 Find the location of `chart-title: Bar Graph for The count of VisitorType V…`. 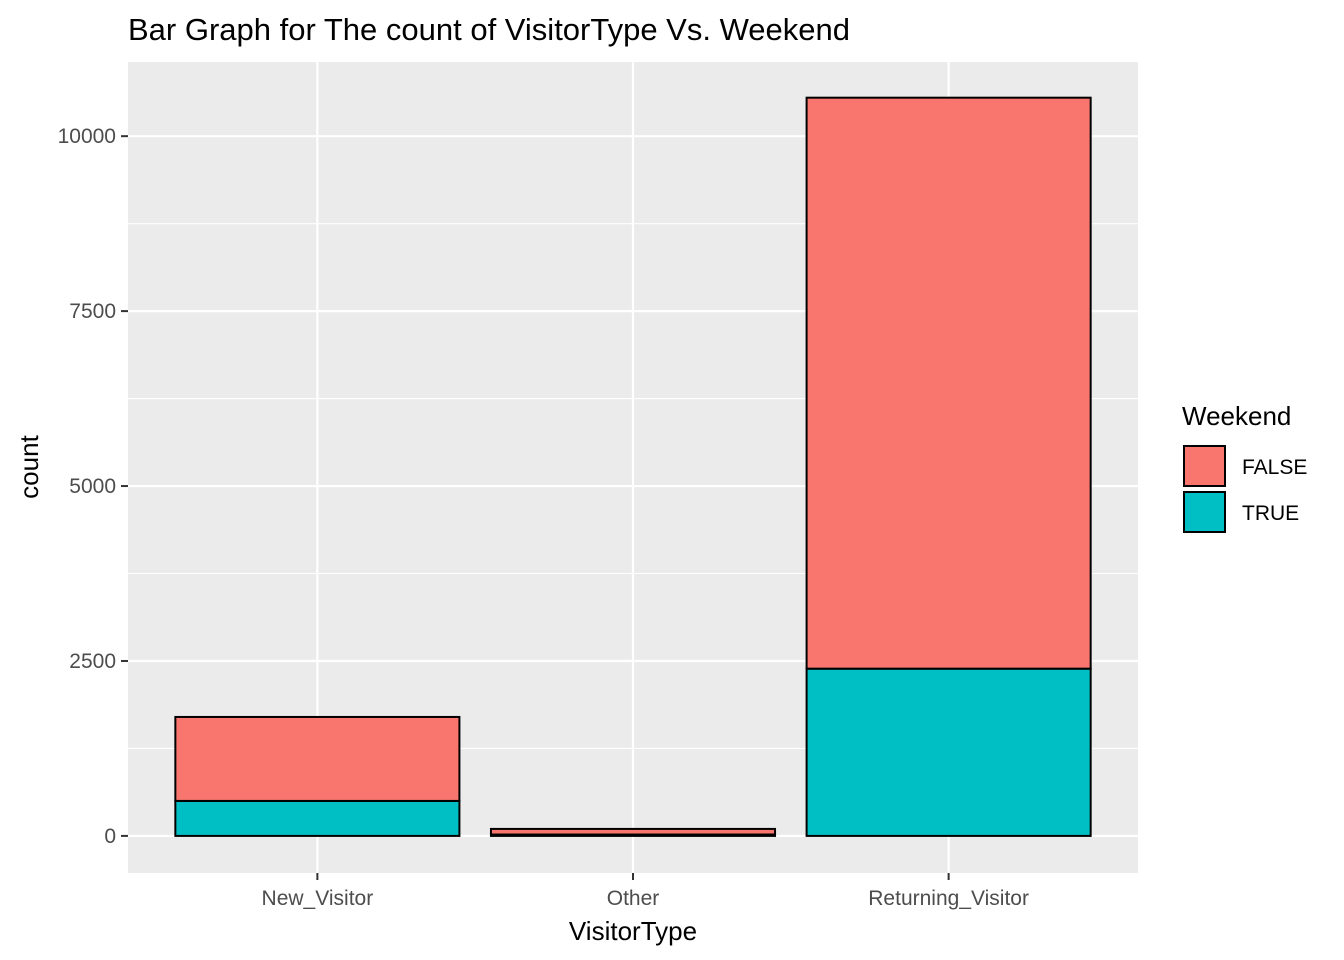

chart-title: Bar Graph for The count of VisitorType V… is located at coordinates (489, 29).